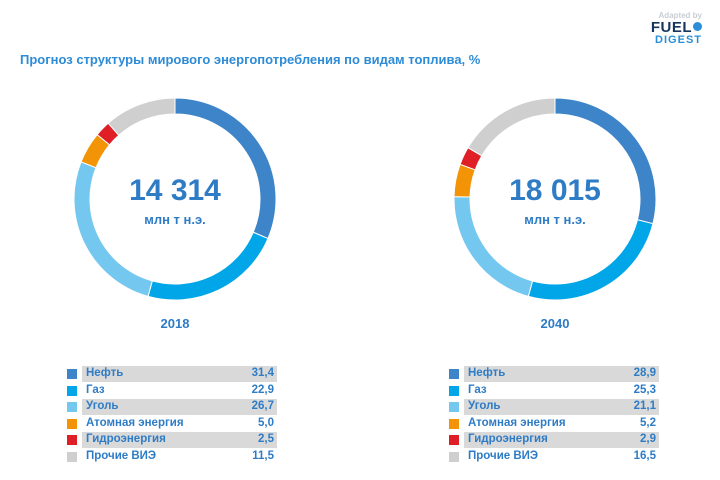  What do you see at coordinates (644, 455) in the screenshot?
I see `legend-value: 16,5` at bounding box center [644, 455].